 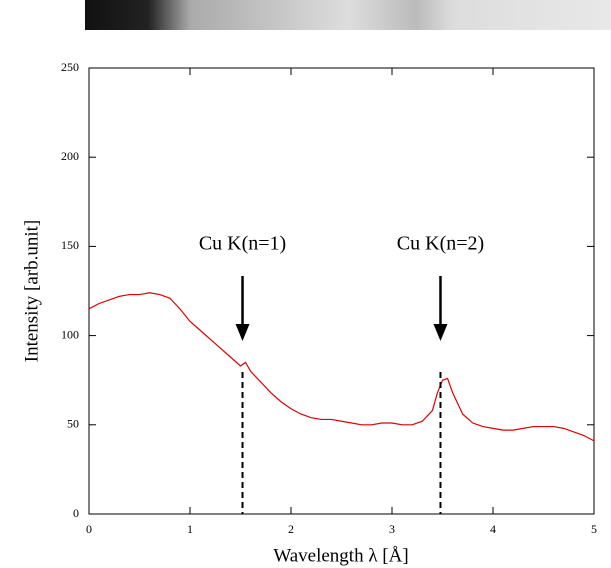 What do you see at coordinates (73, 424) in the screenshot?
I see `y-tick-label: 50` at bounding box center [73, 424].